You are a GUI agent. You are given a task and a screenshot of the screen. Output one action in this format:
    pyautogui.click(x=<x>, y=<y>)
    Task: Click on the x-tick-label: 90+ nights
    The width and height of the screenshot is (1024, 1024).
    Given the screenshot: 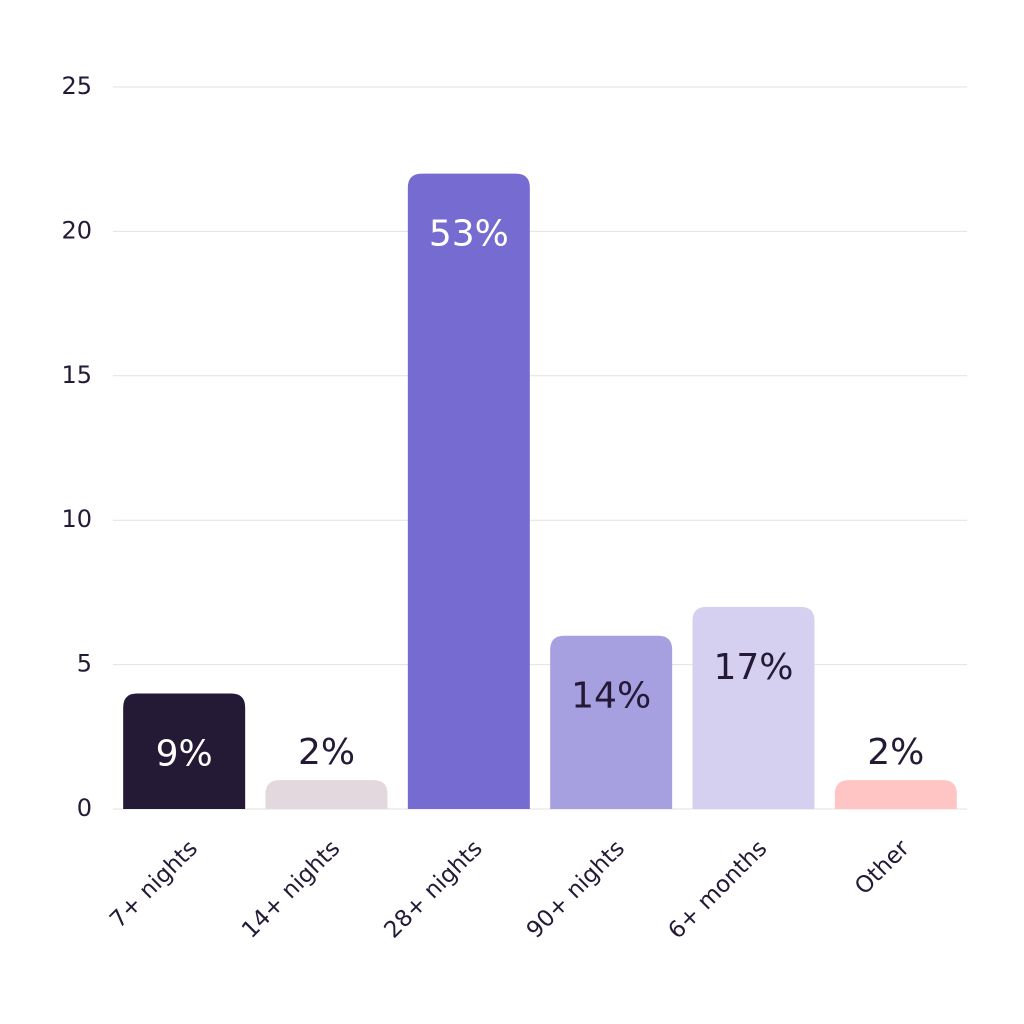 What is the action you would take?
    pyautogui.click(x=576, y=889)
    